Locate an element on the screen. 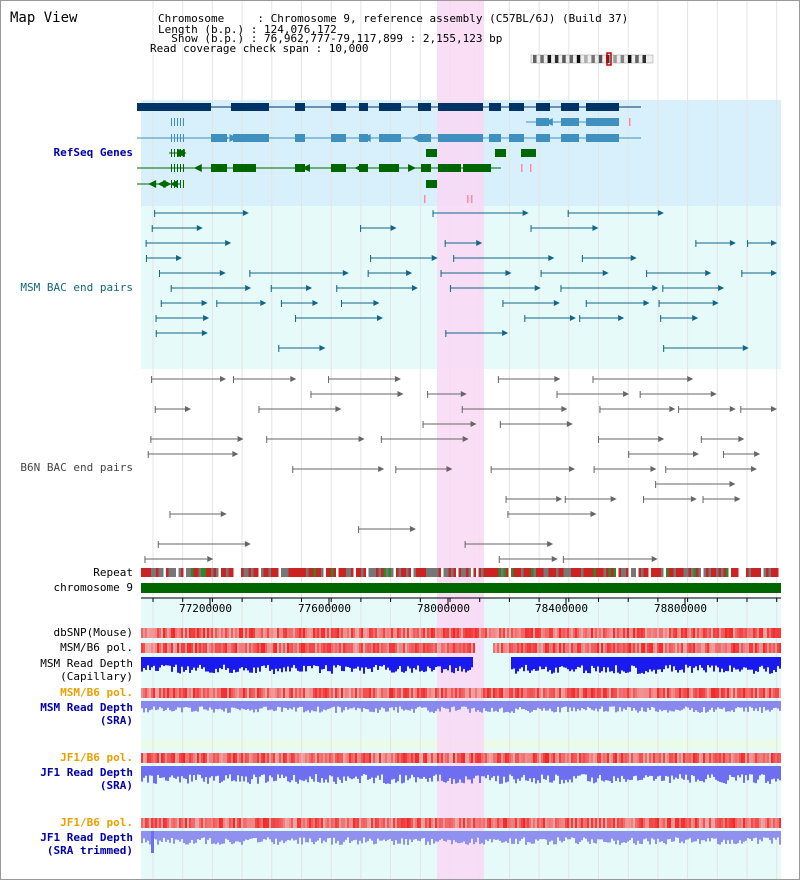 This screenshot has width=800, height=880. track-label-msm-bac: MSM BAC end pairs is located at coordinates (76, 287).